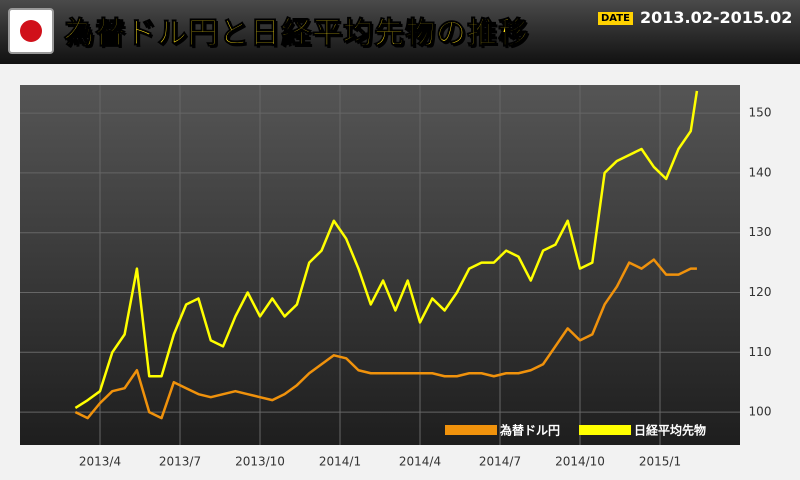 Image resolution: width=800 pixels, height=480 pixels. Describe the element at coordinates (760, 292) in the screenshot. I see `y-tick-label: 120` at that location.